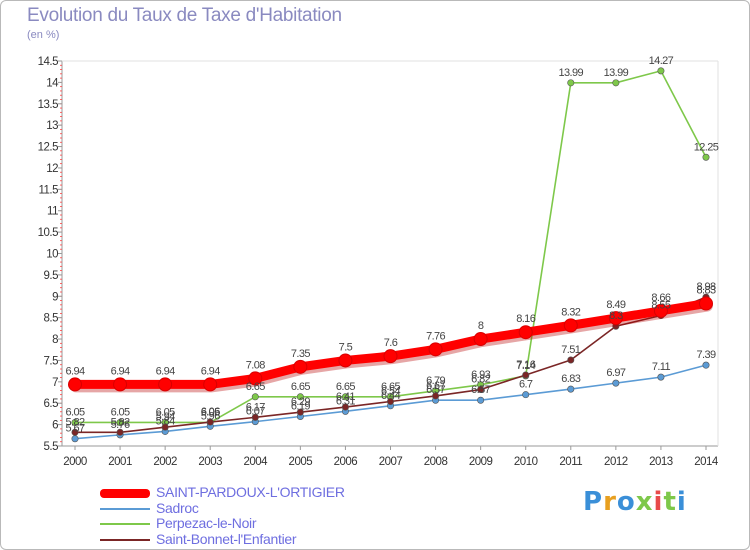  What do you see at coordinates (52, 126) in the screenshot?
I see `y-tick-label: 13` at bounding box center [52, 126].